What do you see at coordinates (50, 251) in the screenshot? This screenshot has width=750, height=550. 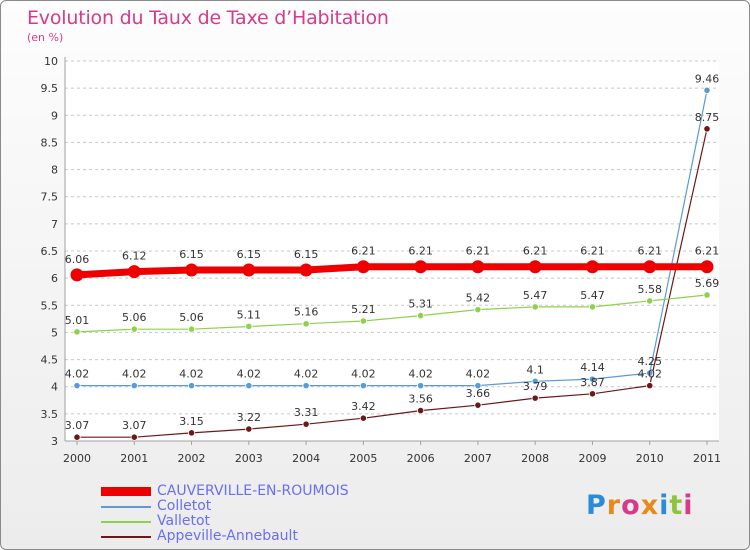 I see `y-tick-label: 6.5` at bounding box center [50, 251].